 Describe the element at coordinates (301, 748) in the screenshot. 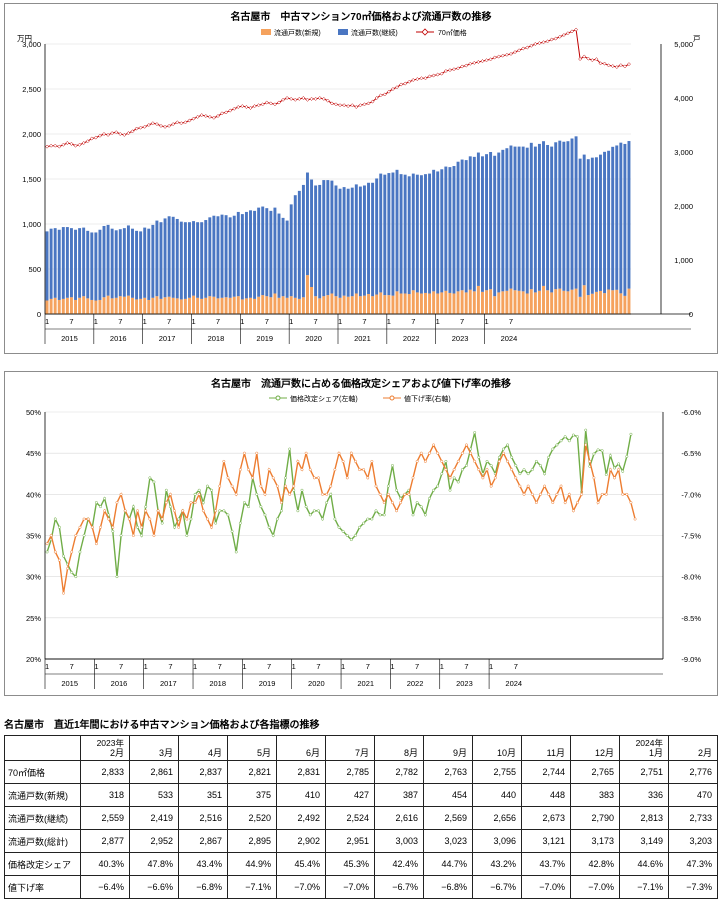

I see `table-column-header: 6月` at that location.